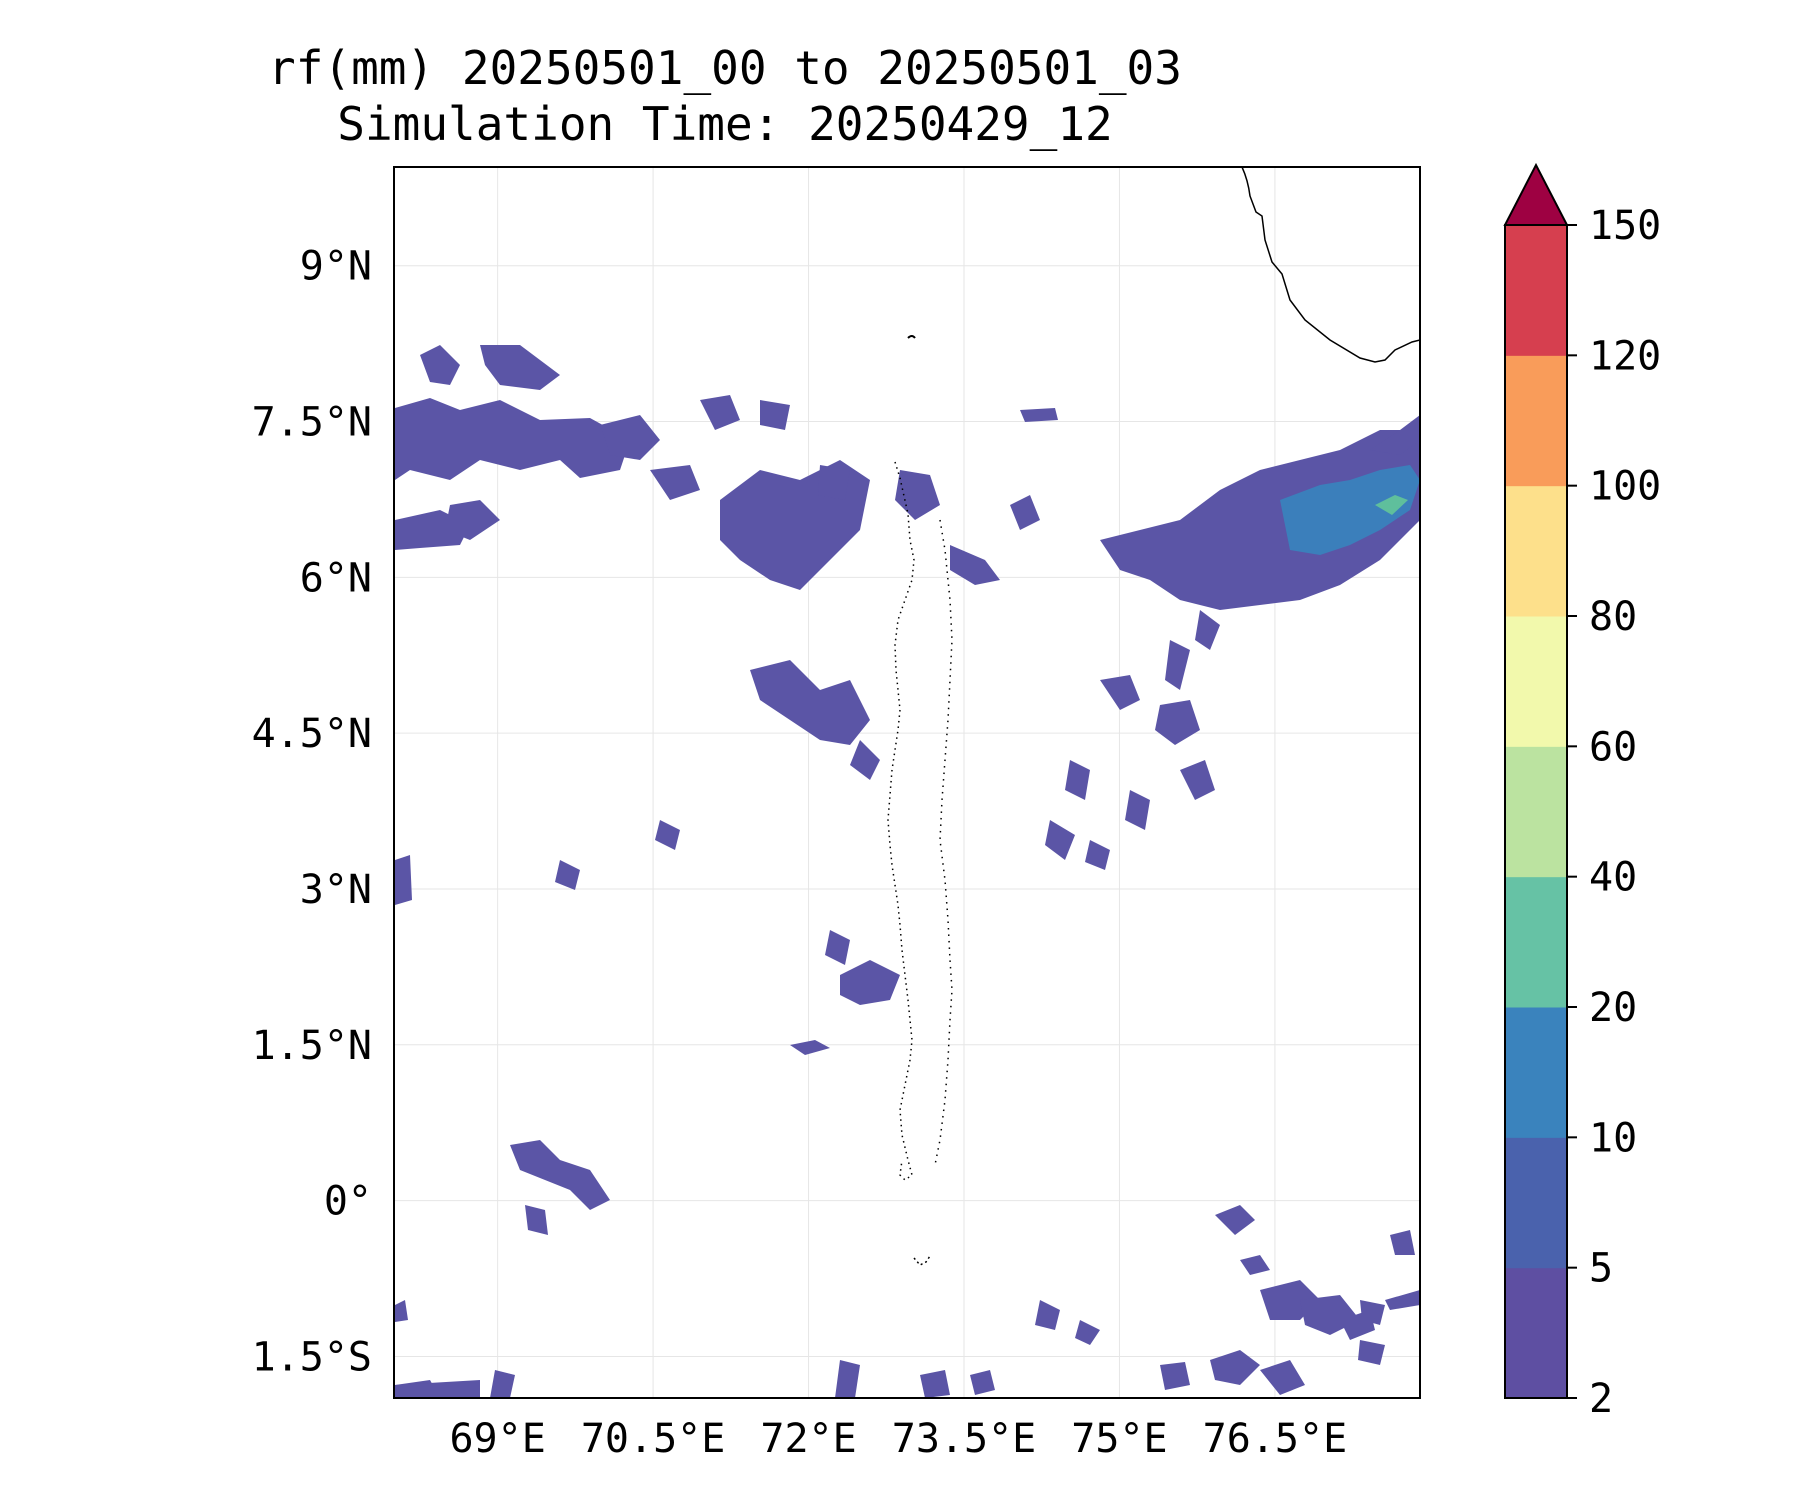  I want to click on map-subtitle: Simulation Time: 20250429_12, so click(725, 124).